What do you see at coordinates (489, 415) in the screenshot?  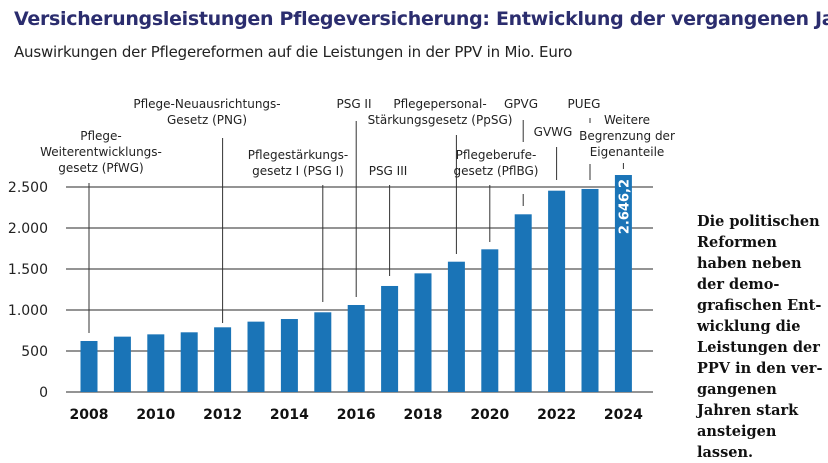 I see `x-tick-label: 2020` at bounding box center [489, 415].